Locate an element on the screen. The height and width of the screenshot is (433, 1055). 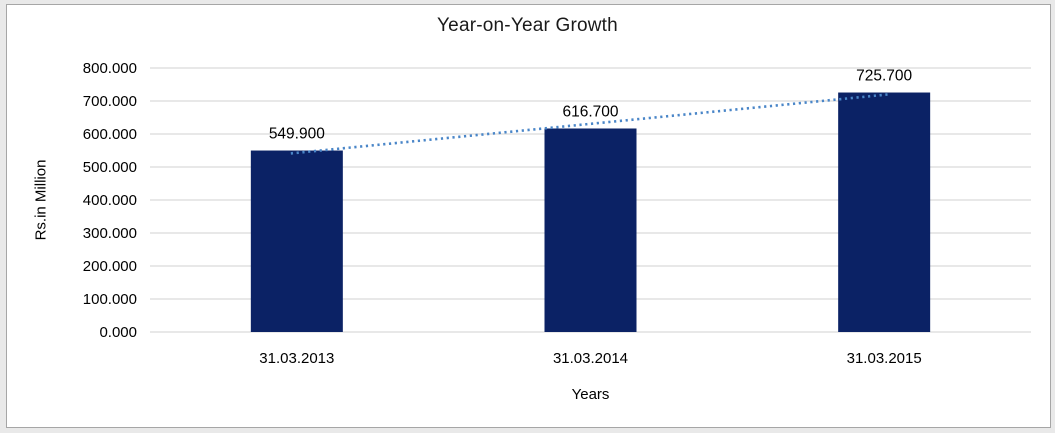
bar-value-label: 549.900 is located at coordinates (297, 134).